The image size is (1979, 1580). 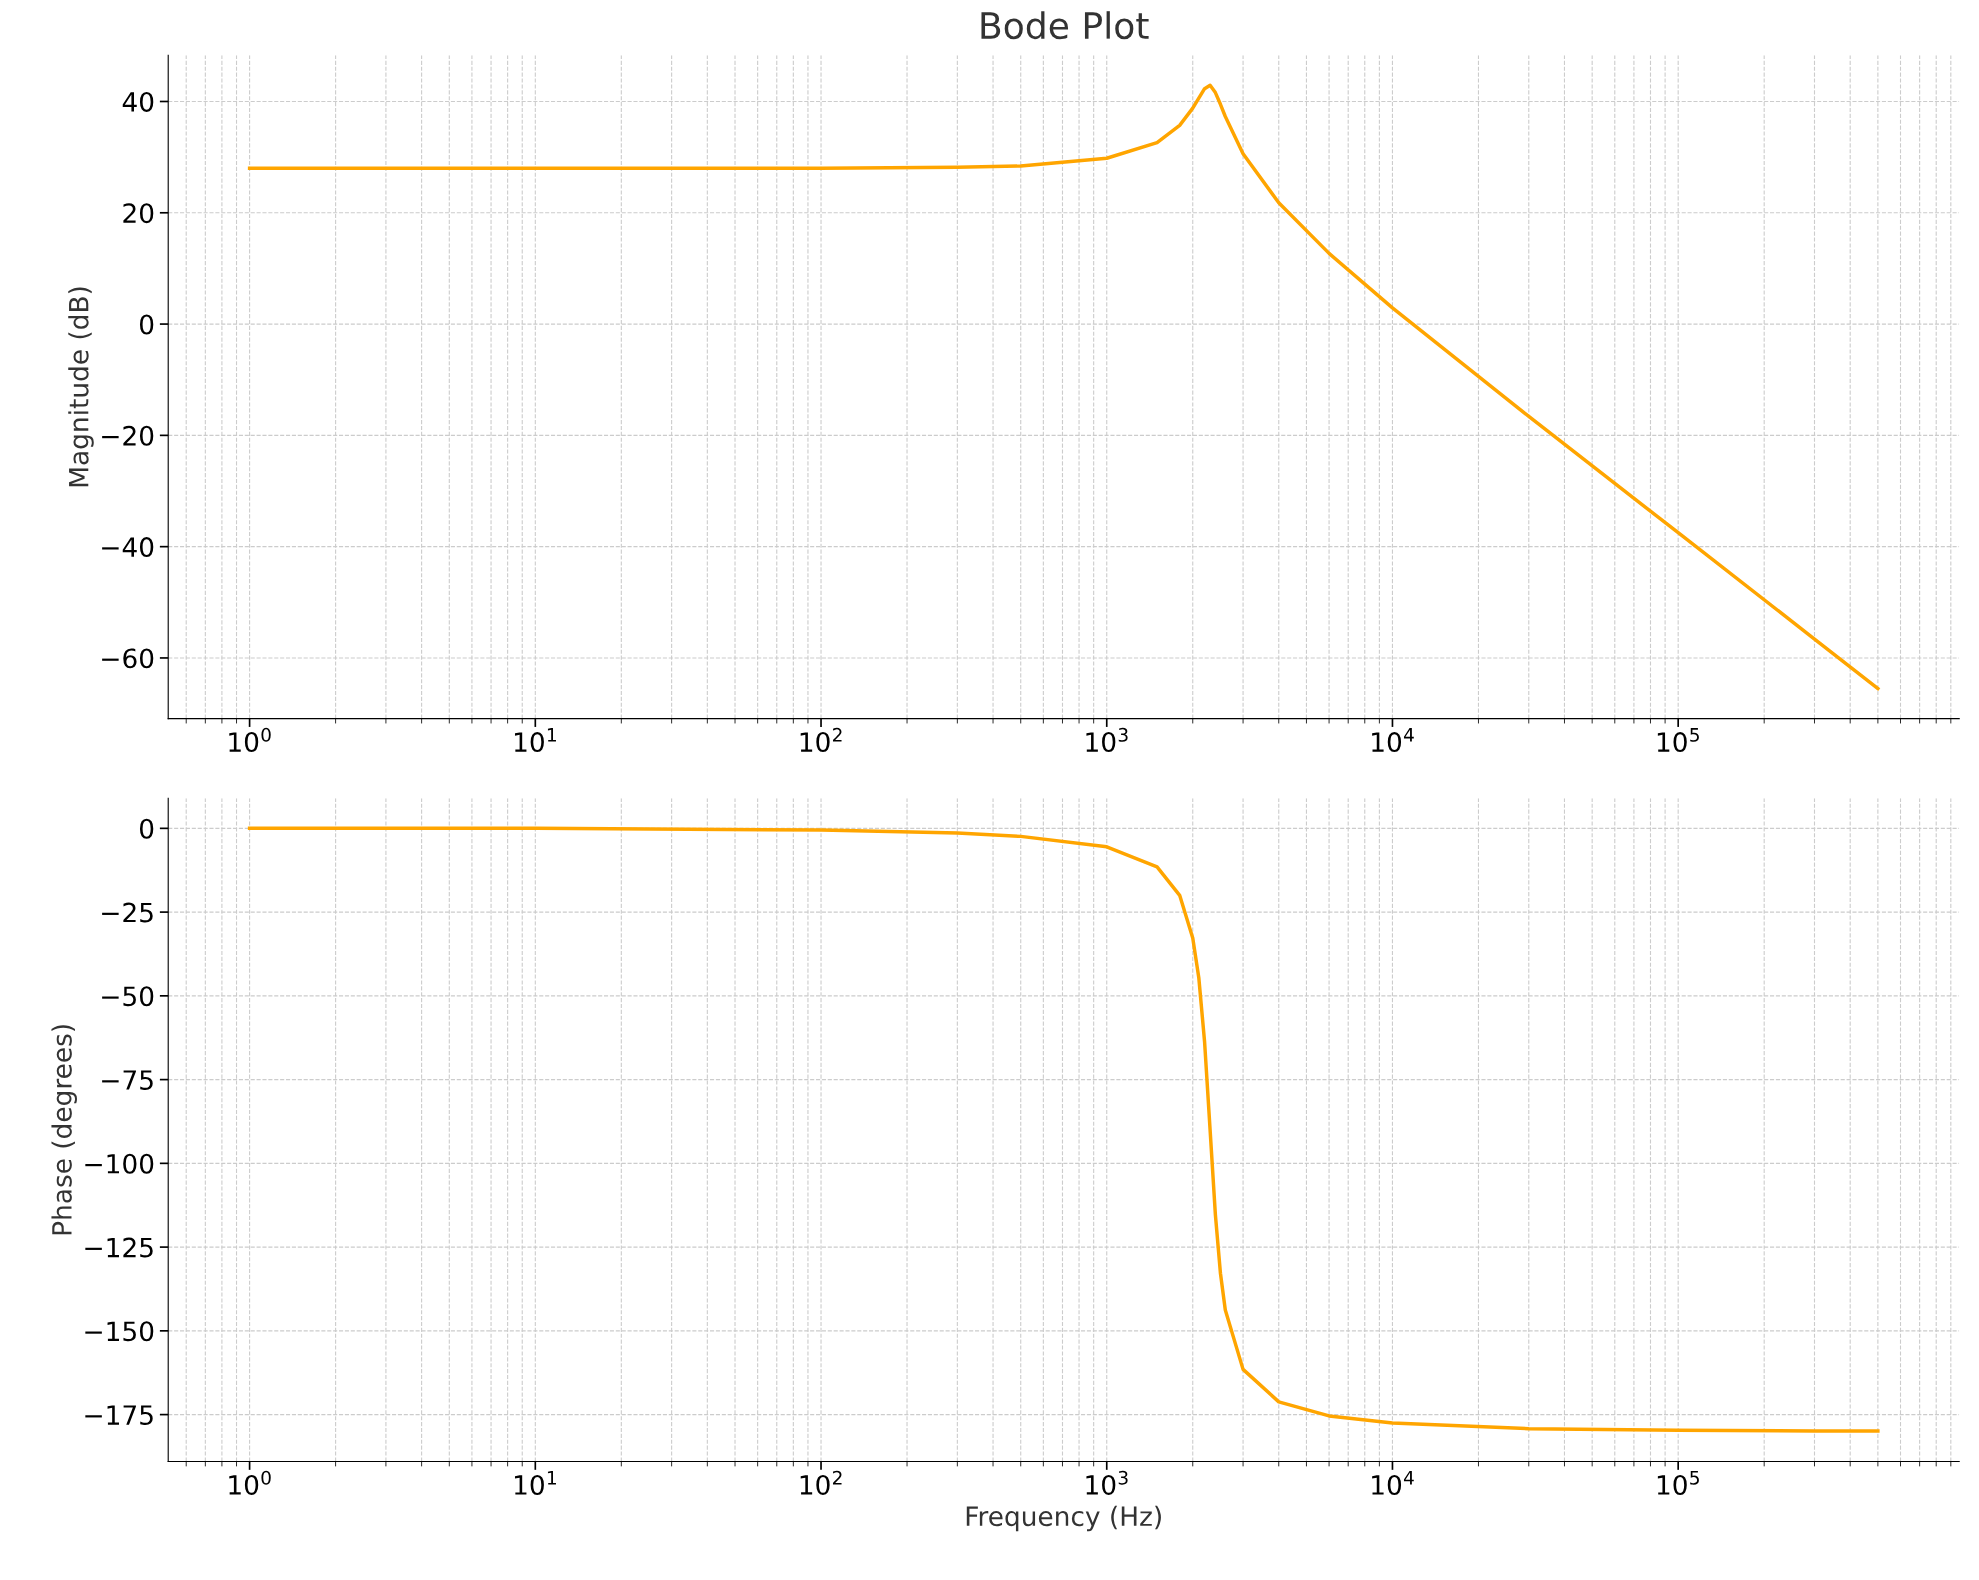 What do you see at coordinates (119, 1163) in the screenshot?
I see `y-tick-label: −100` at bounding box center [119, 1163].